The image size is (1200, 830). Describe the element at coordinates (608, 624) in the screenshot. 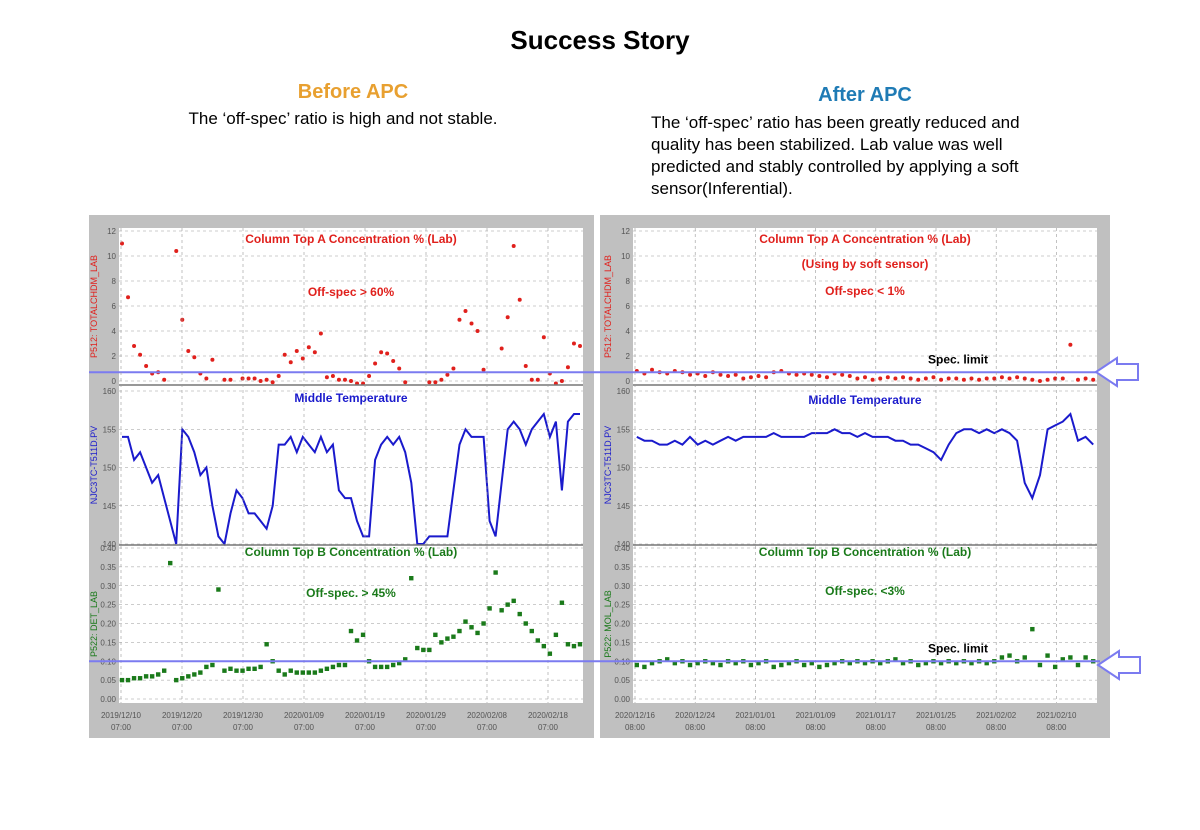

I see `y-axis-label: P522: MOL_LAB` at that location.